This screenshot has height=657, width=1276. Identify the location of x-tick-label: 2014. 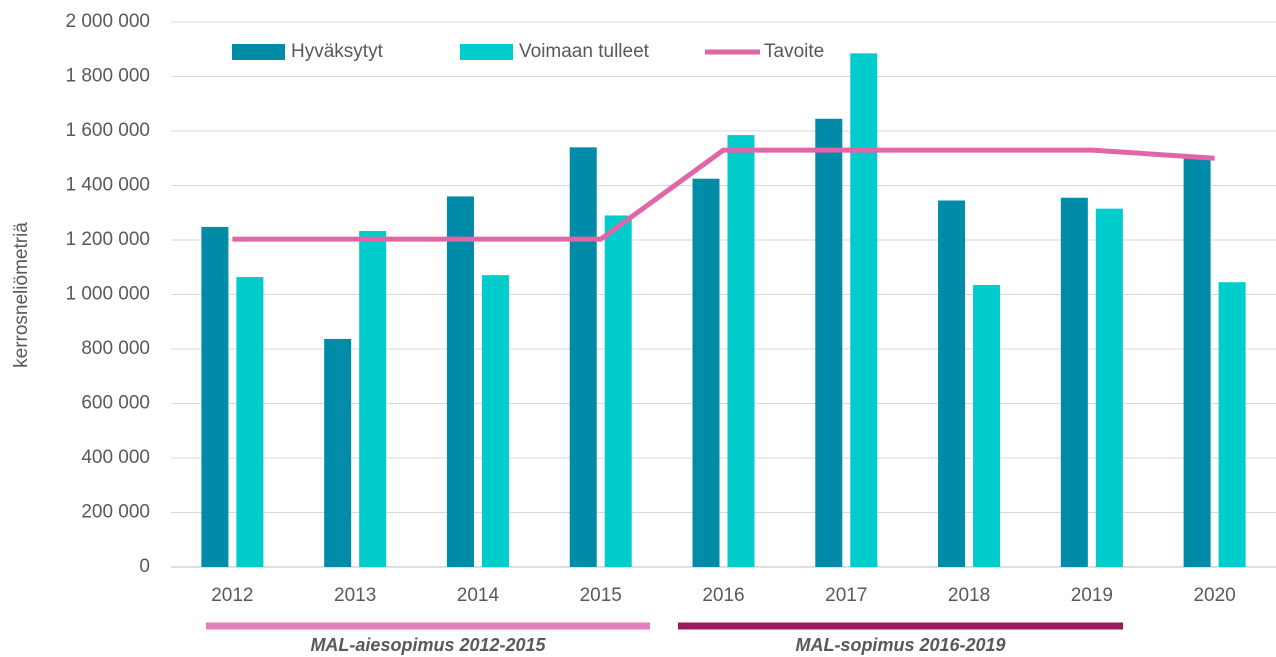
(478, 595).